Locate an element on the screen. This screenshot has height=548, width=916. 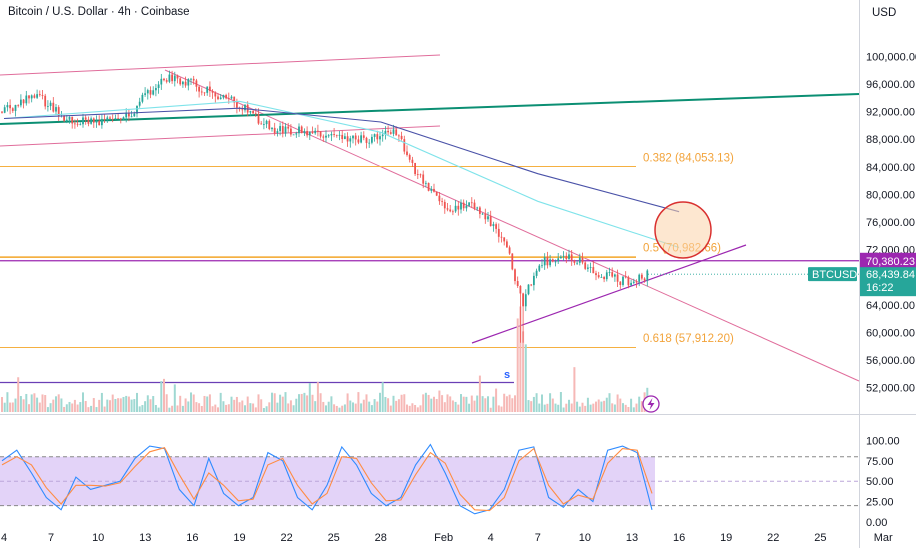
price-axis-currency: USD is located at coordinates (884, 13).